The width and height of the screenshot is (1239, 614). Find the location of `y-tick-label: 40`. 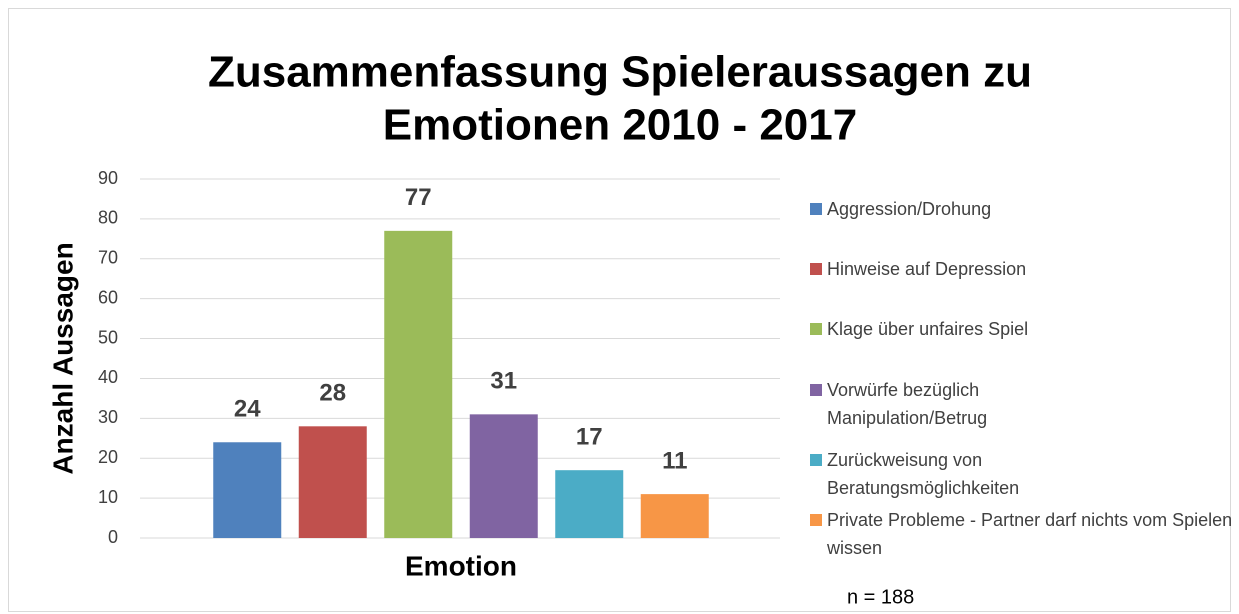

y-tick-label: 40 is located at coordinates (108, 377).